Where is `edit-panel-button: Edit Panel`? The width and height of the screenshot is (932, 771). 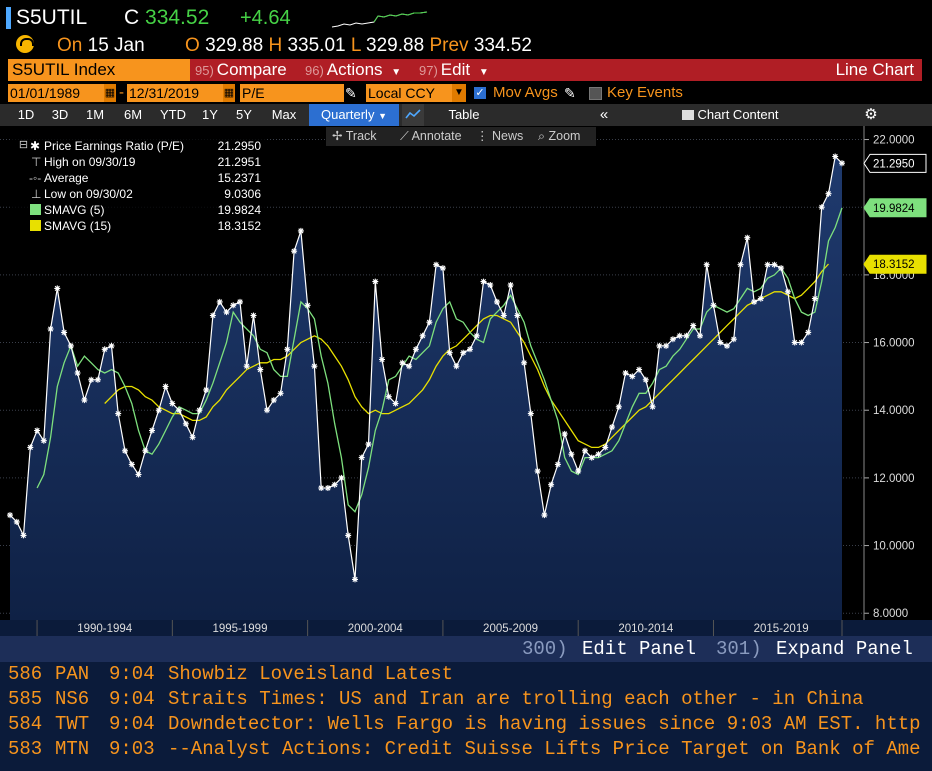
edit-panel-button: Edit Panel is located at coordinates (639, 649).